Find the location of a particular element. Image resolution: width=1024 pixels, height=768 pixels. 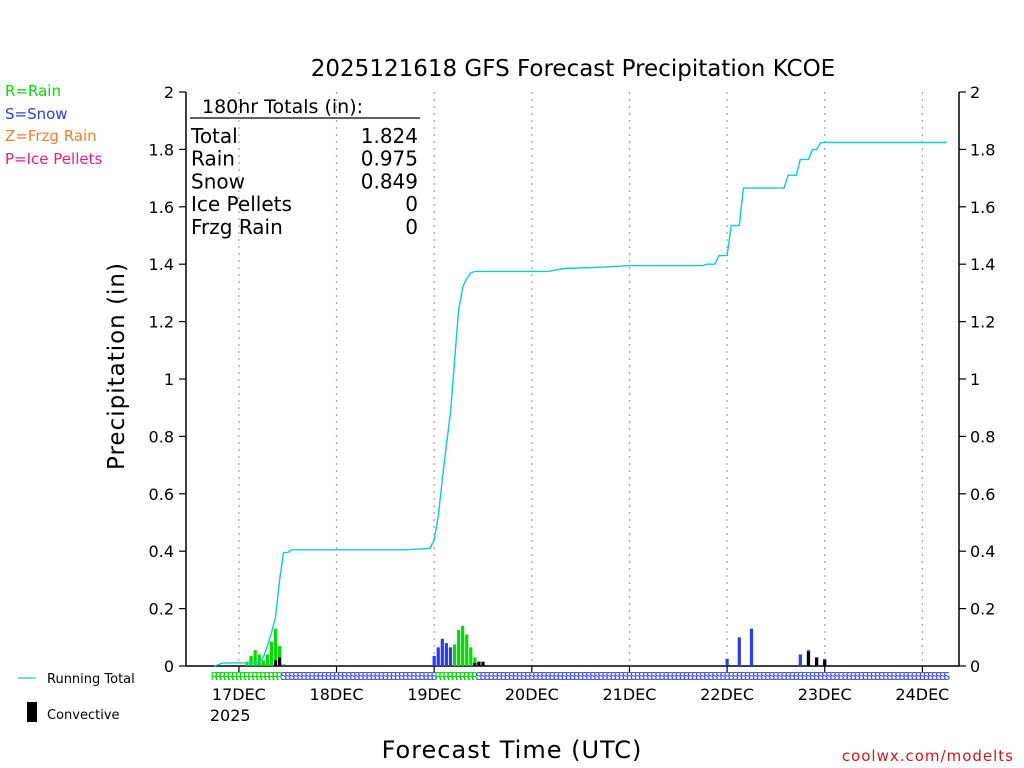

y-tick-label-right: 0.6 is located at coordinates (982, 494).